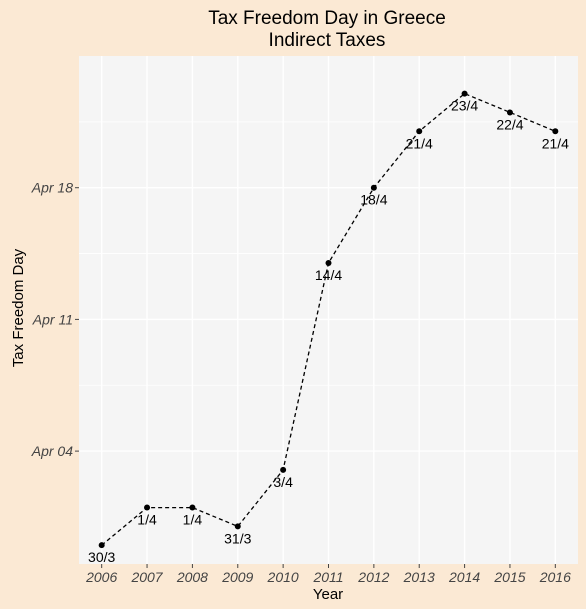 The width and height of the screenshot is (586, 609). What do you see at coordinates (283, 577) in the screenshot?
I see `x-tick-label-4: 2010` at bounding box center [283, 577].